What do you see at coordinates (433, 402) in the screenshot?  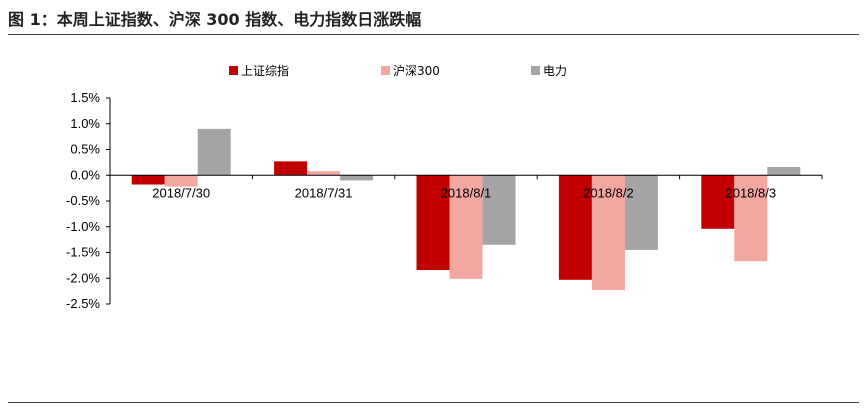 I see `bottom-divider` at bounding box center [433, 402].